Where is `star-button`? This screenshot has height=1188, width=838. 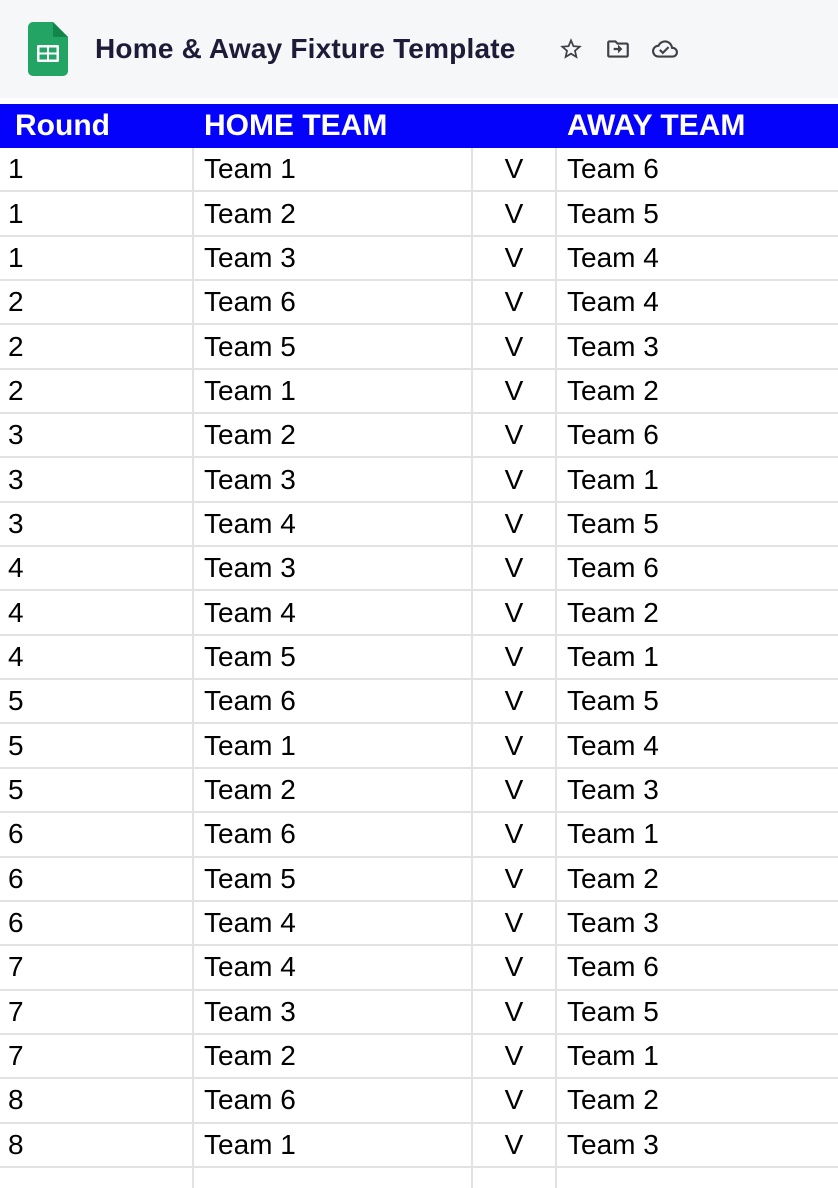 star-button is located at coordinates (571, 49).